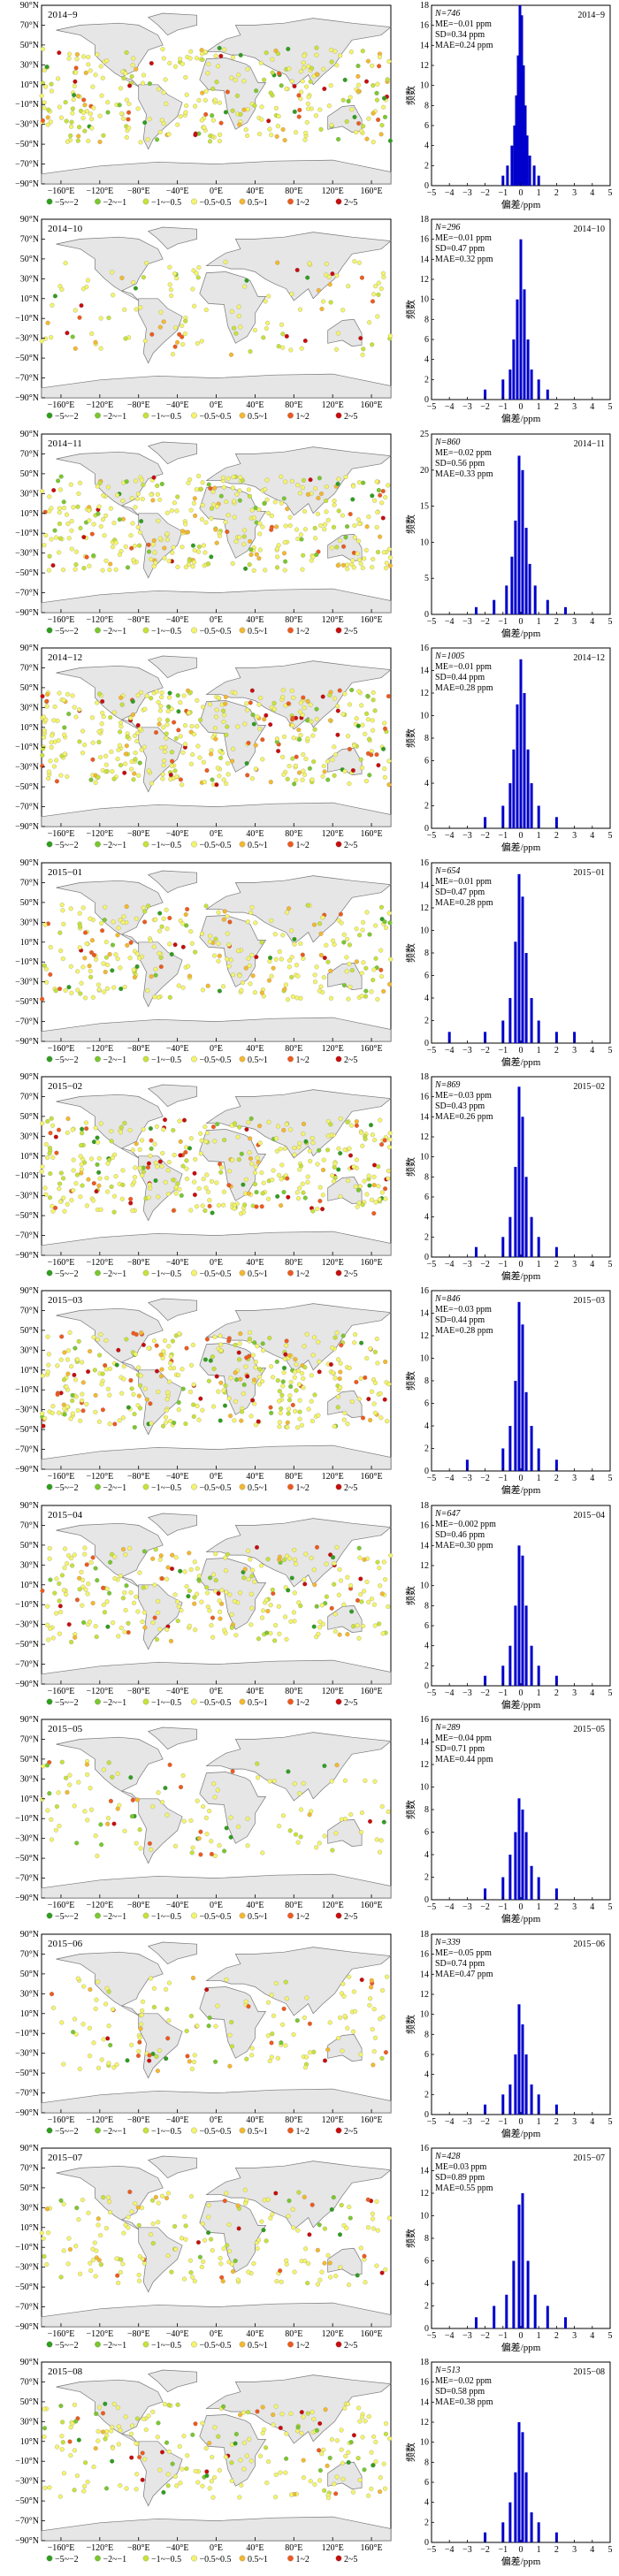 The height and width of the screenshot is (2576, 619). Describe the element at coordinates (30, 1974) in the screenshot. I see `lat-tick-label: 50°N` at that location.